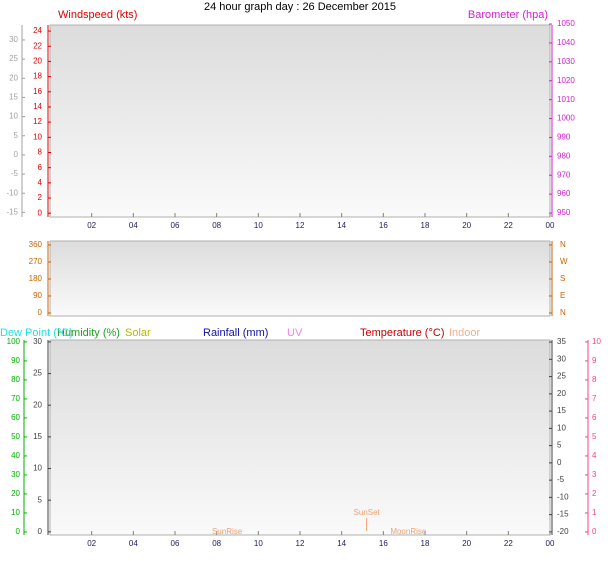 The image size is (608, 561). What do you see at coordinates (466, 225) in the screenshot?
I see `x-tick-label: 20` at bounding box center [466, 225].